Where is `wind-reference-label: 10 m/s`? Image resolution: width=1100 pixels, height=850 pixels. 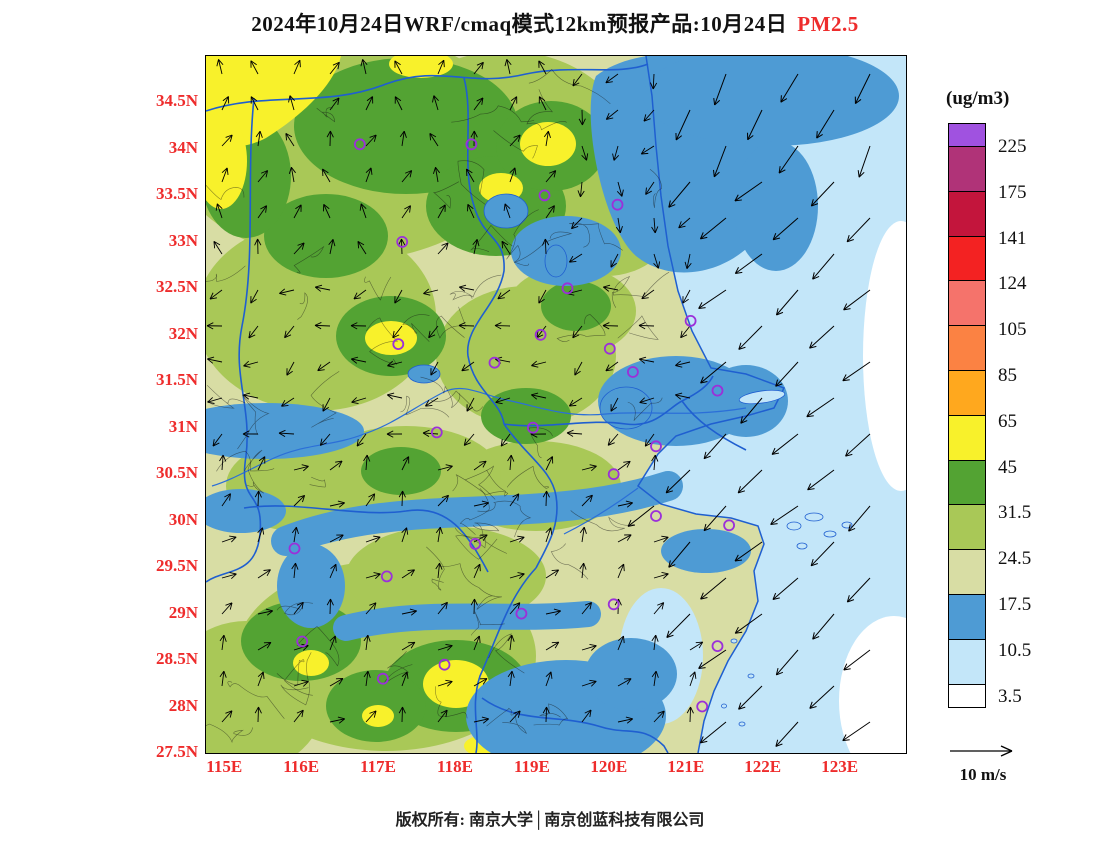 wind-reference-label: 10 m/s is located at coordinates (983, 774).